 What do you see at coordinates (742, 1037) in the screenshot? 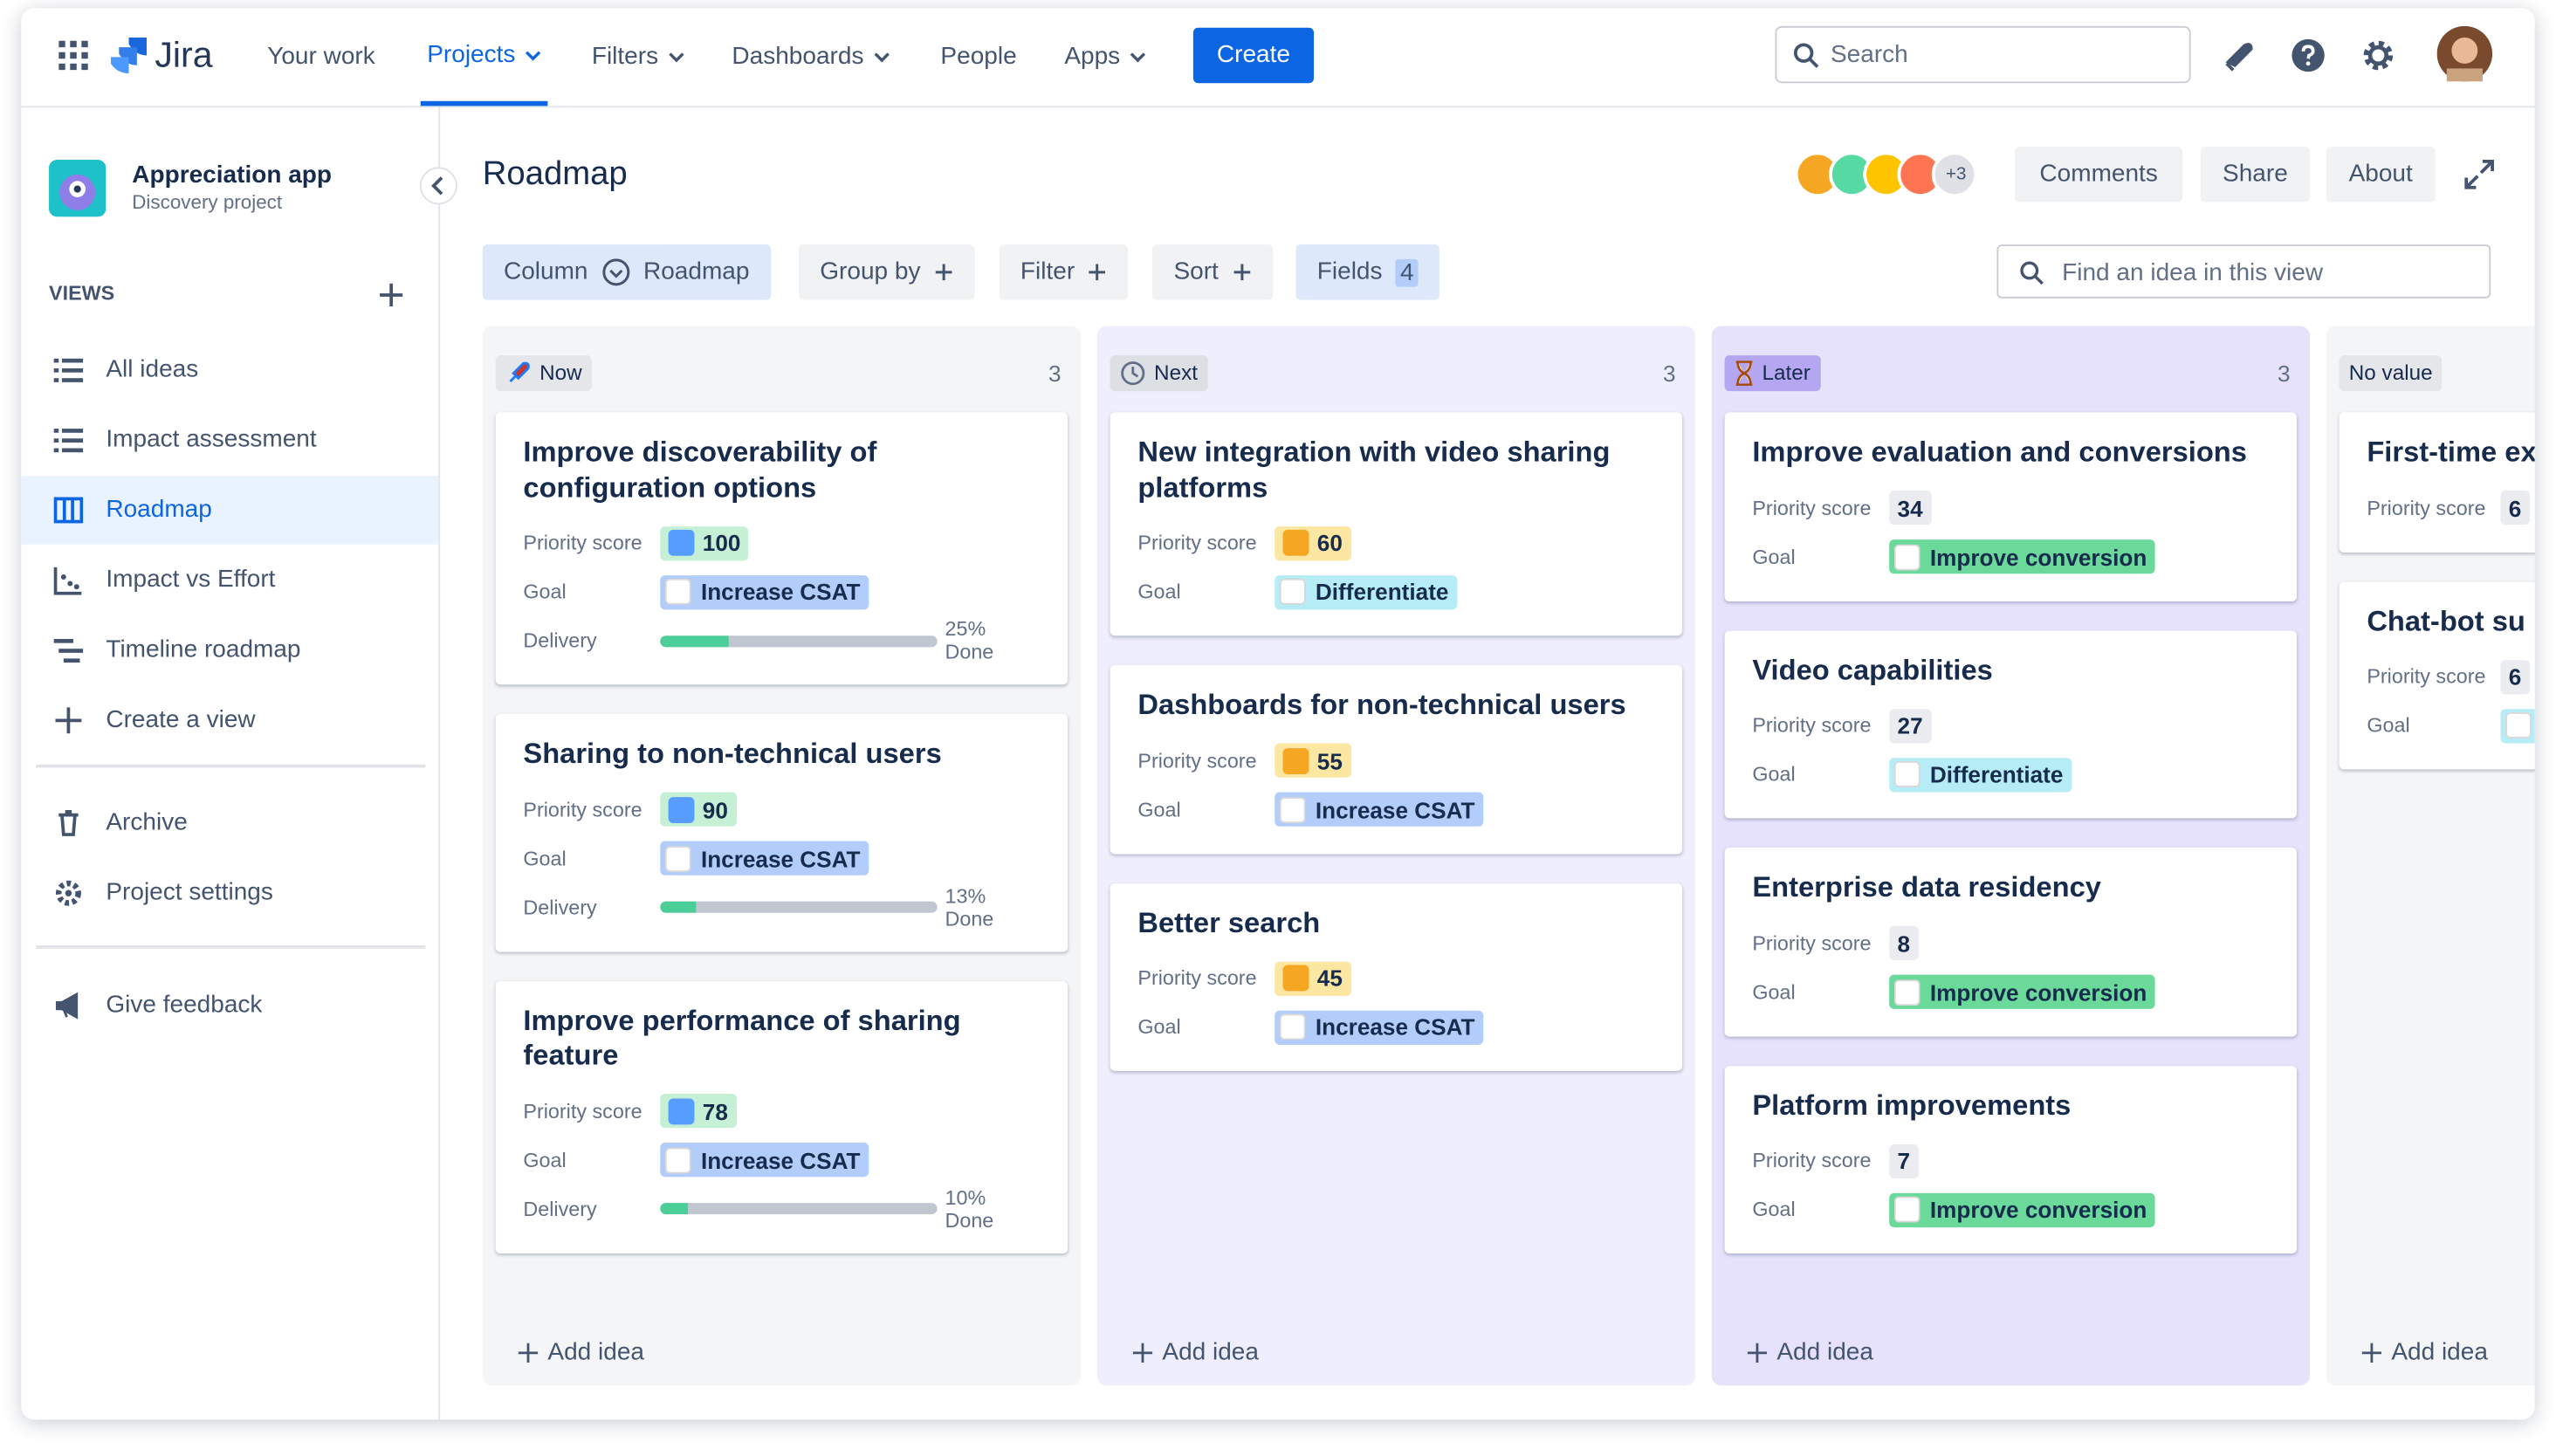
I see `idea-title: Improve performance of sharing feature` at bounding box center [742, 1037].